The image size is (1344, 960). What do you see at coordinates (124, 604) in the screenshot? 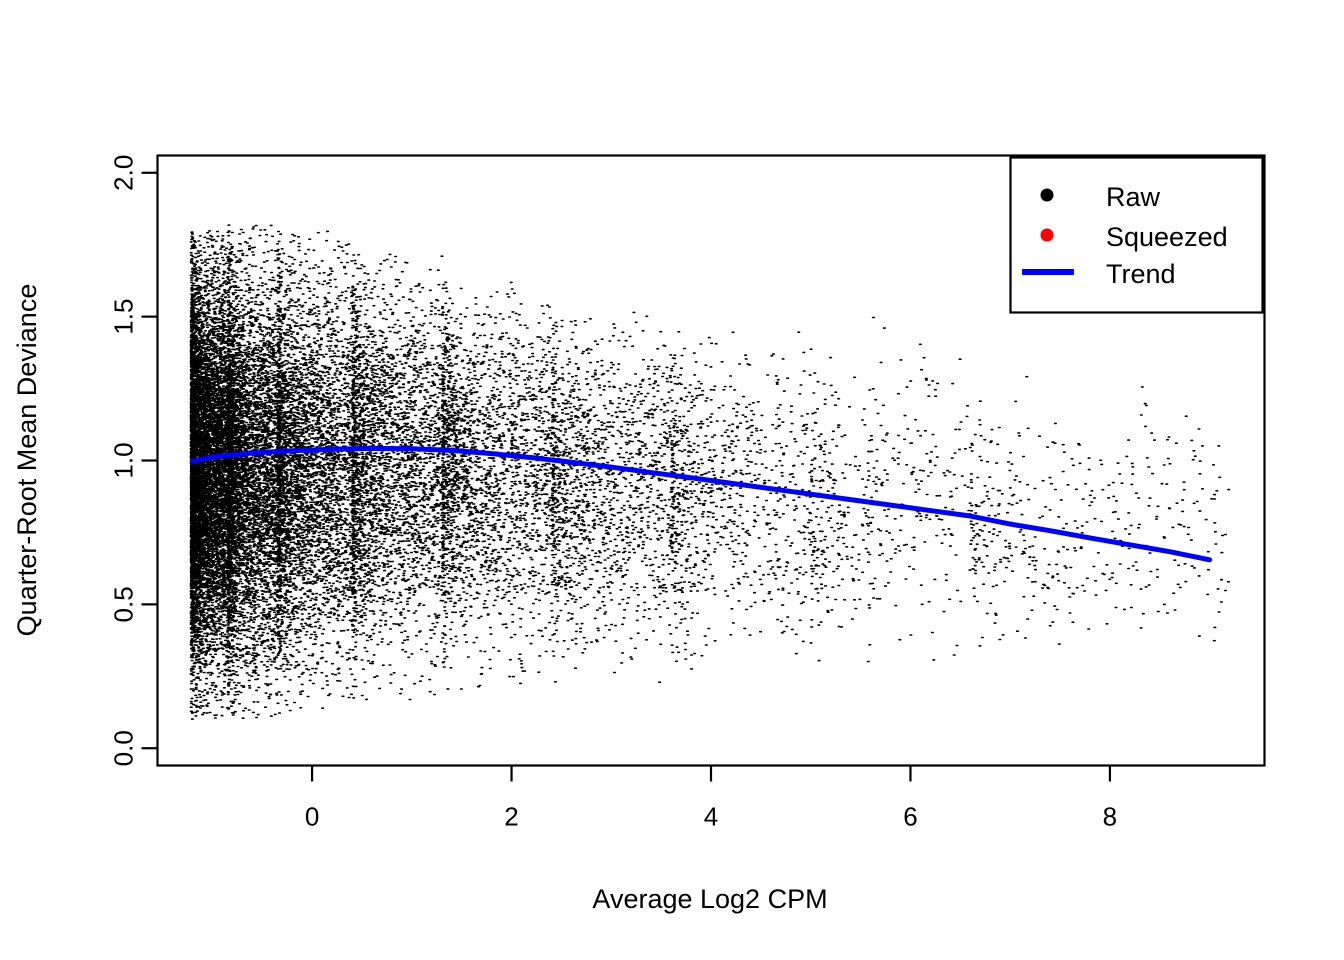
I see `y-tick-label: 0.5` at bounding box center [124, 604].